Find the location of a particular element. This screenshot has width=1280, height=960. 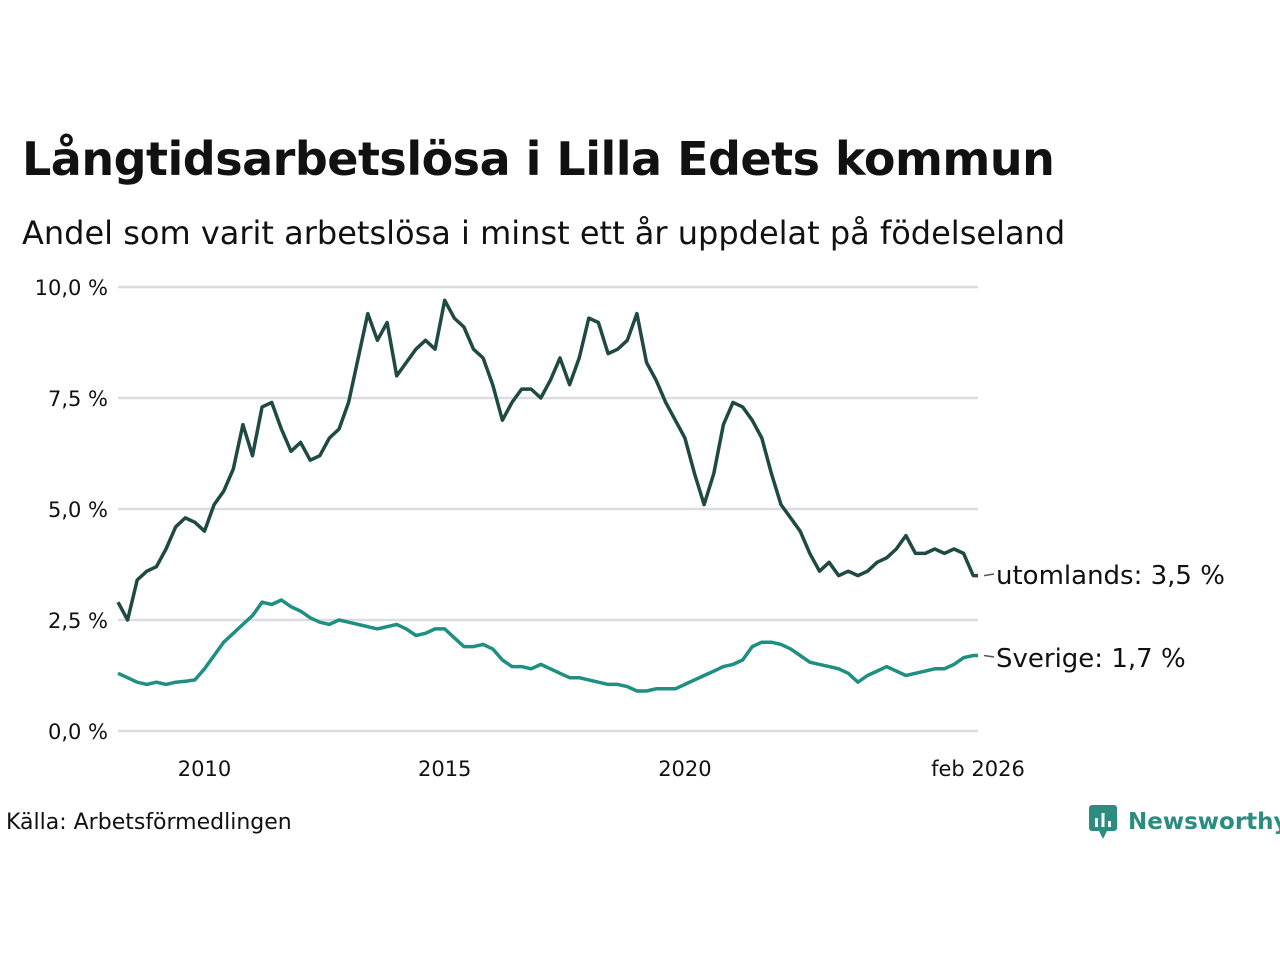

brand-logo: Newsworthy is located at coordinates (1184, 822).